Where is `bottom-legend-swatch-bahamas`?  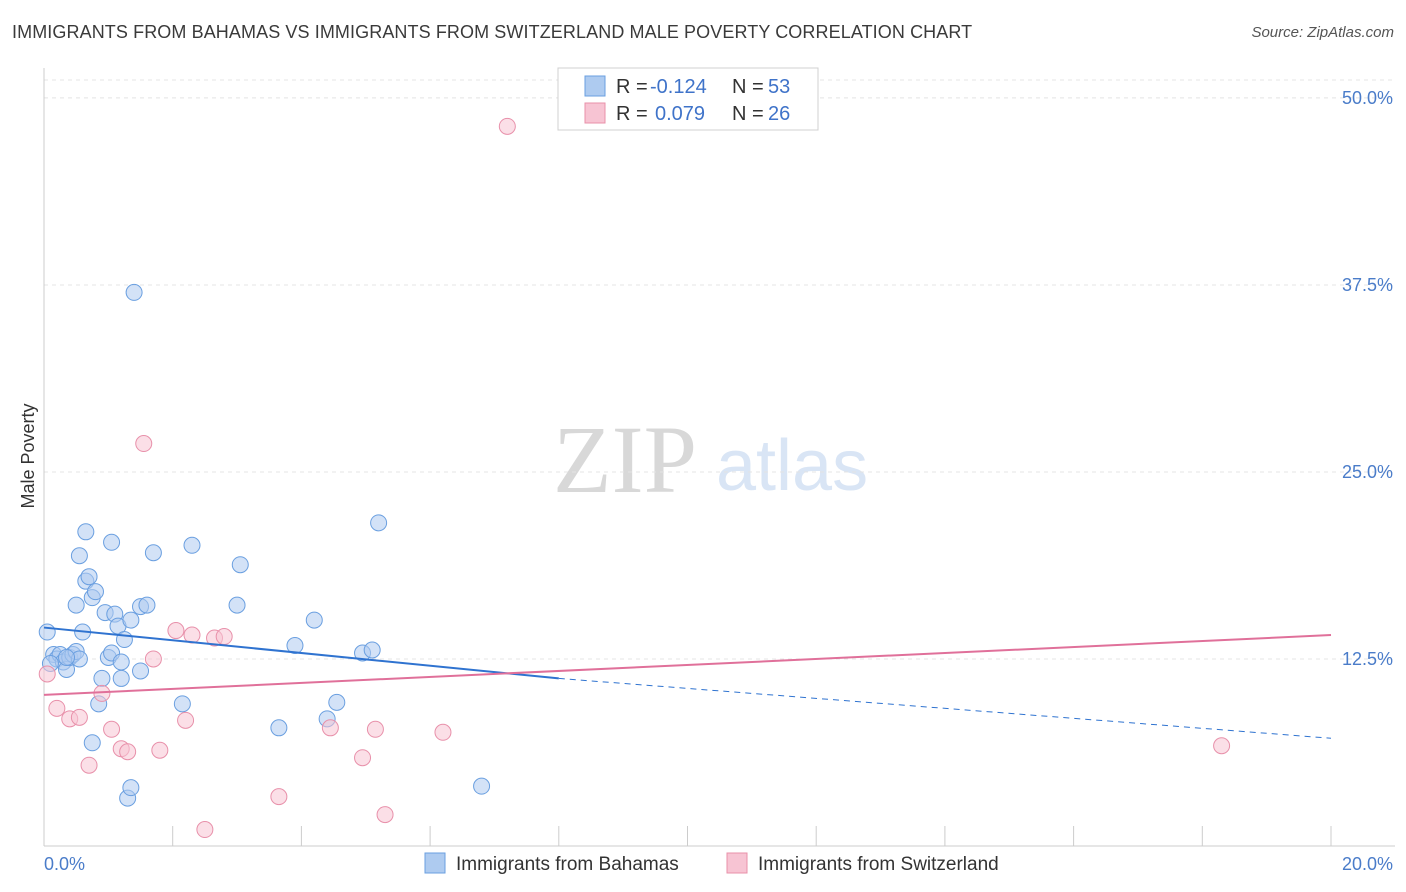 bottom-legend-swatch-bahamas is located at coordinates (435, 863).